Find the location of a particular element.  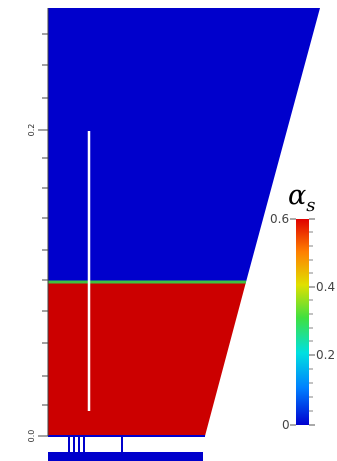

colorbar-title: αs is located at coordinates (301, 198).